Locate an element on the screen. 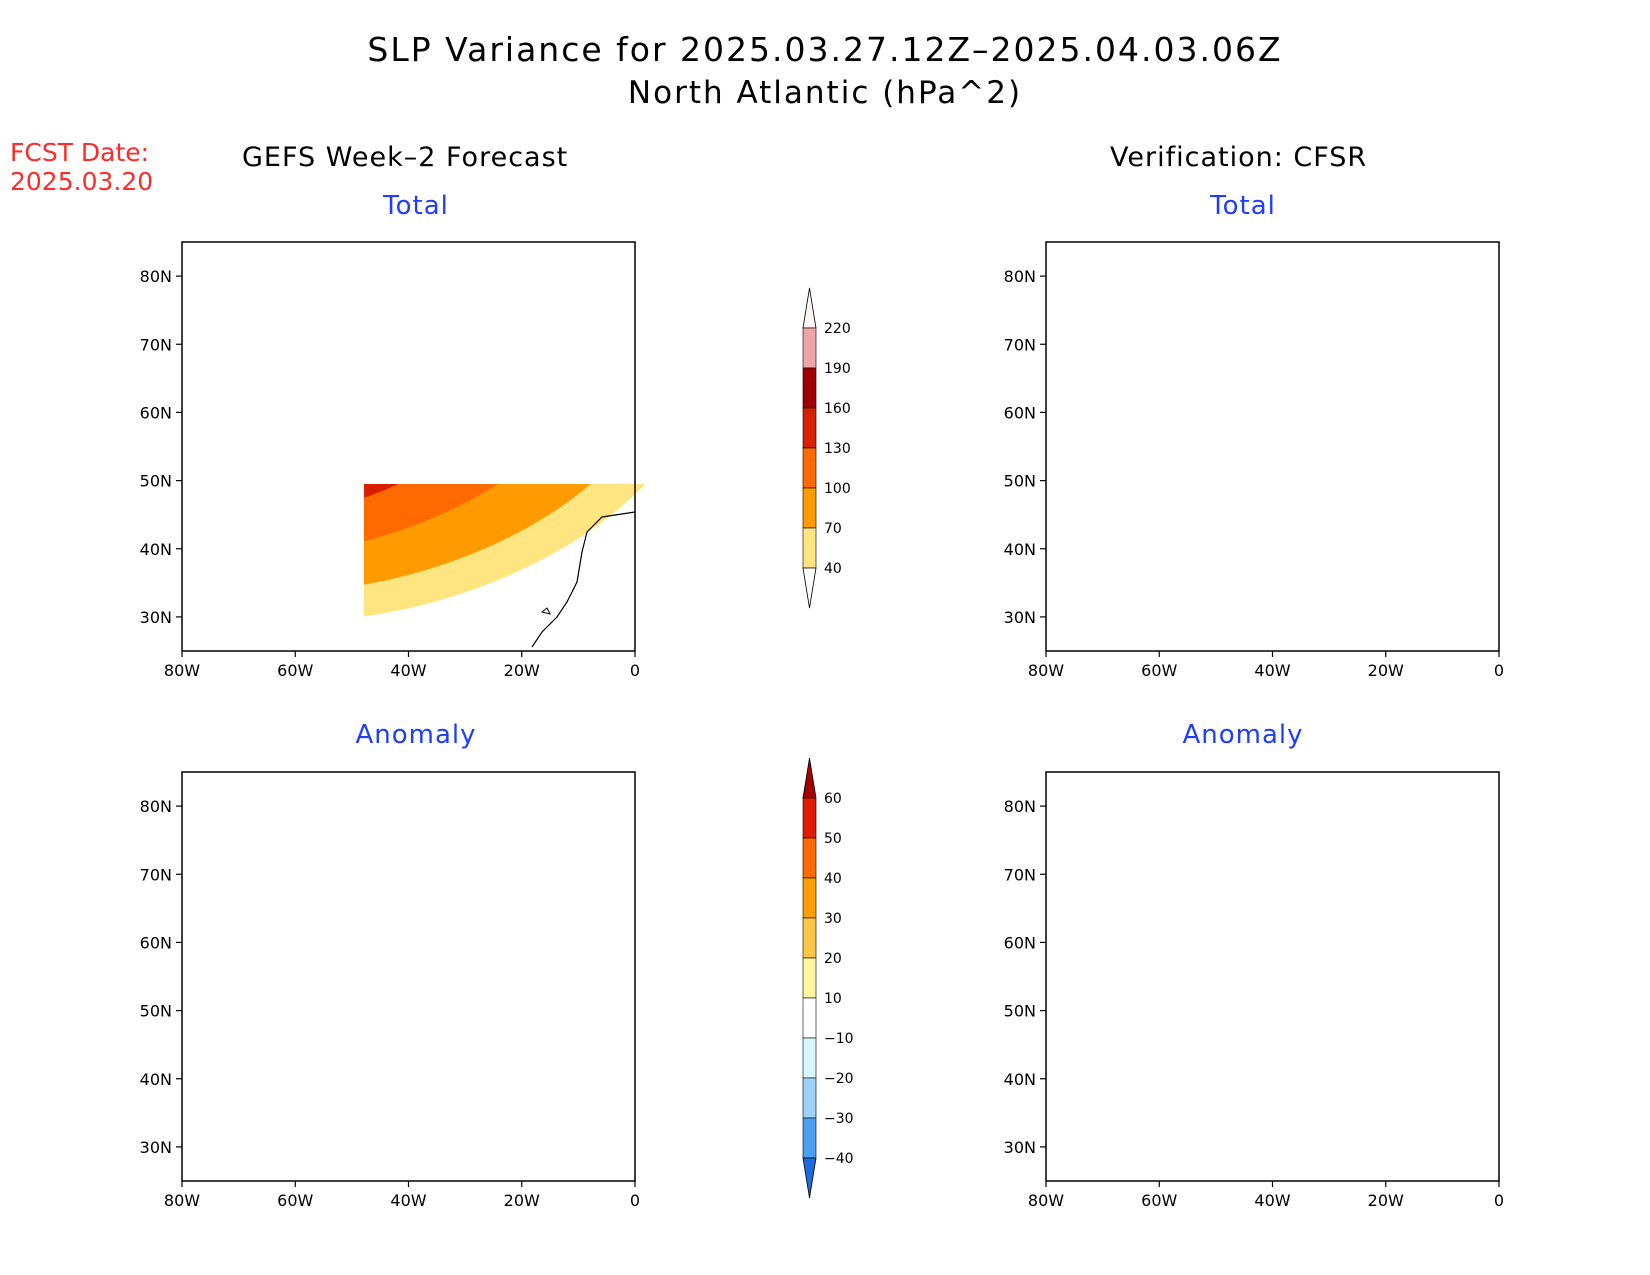 The height and width of the screenshot is (1275, 1650). colorbar-anomaly: 60 50 40 30 20 10 −10 −20 −30 −40 is located at coordinates (828, 978).